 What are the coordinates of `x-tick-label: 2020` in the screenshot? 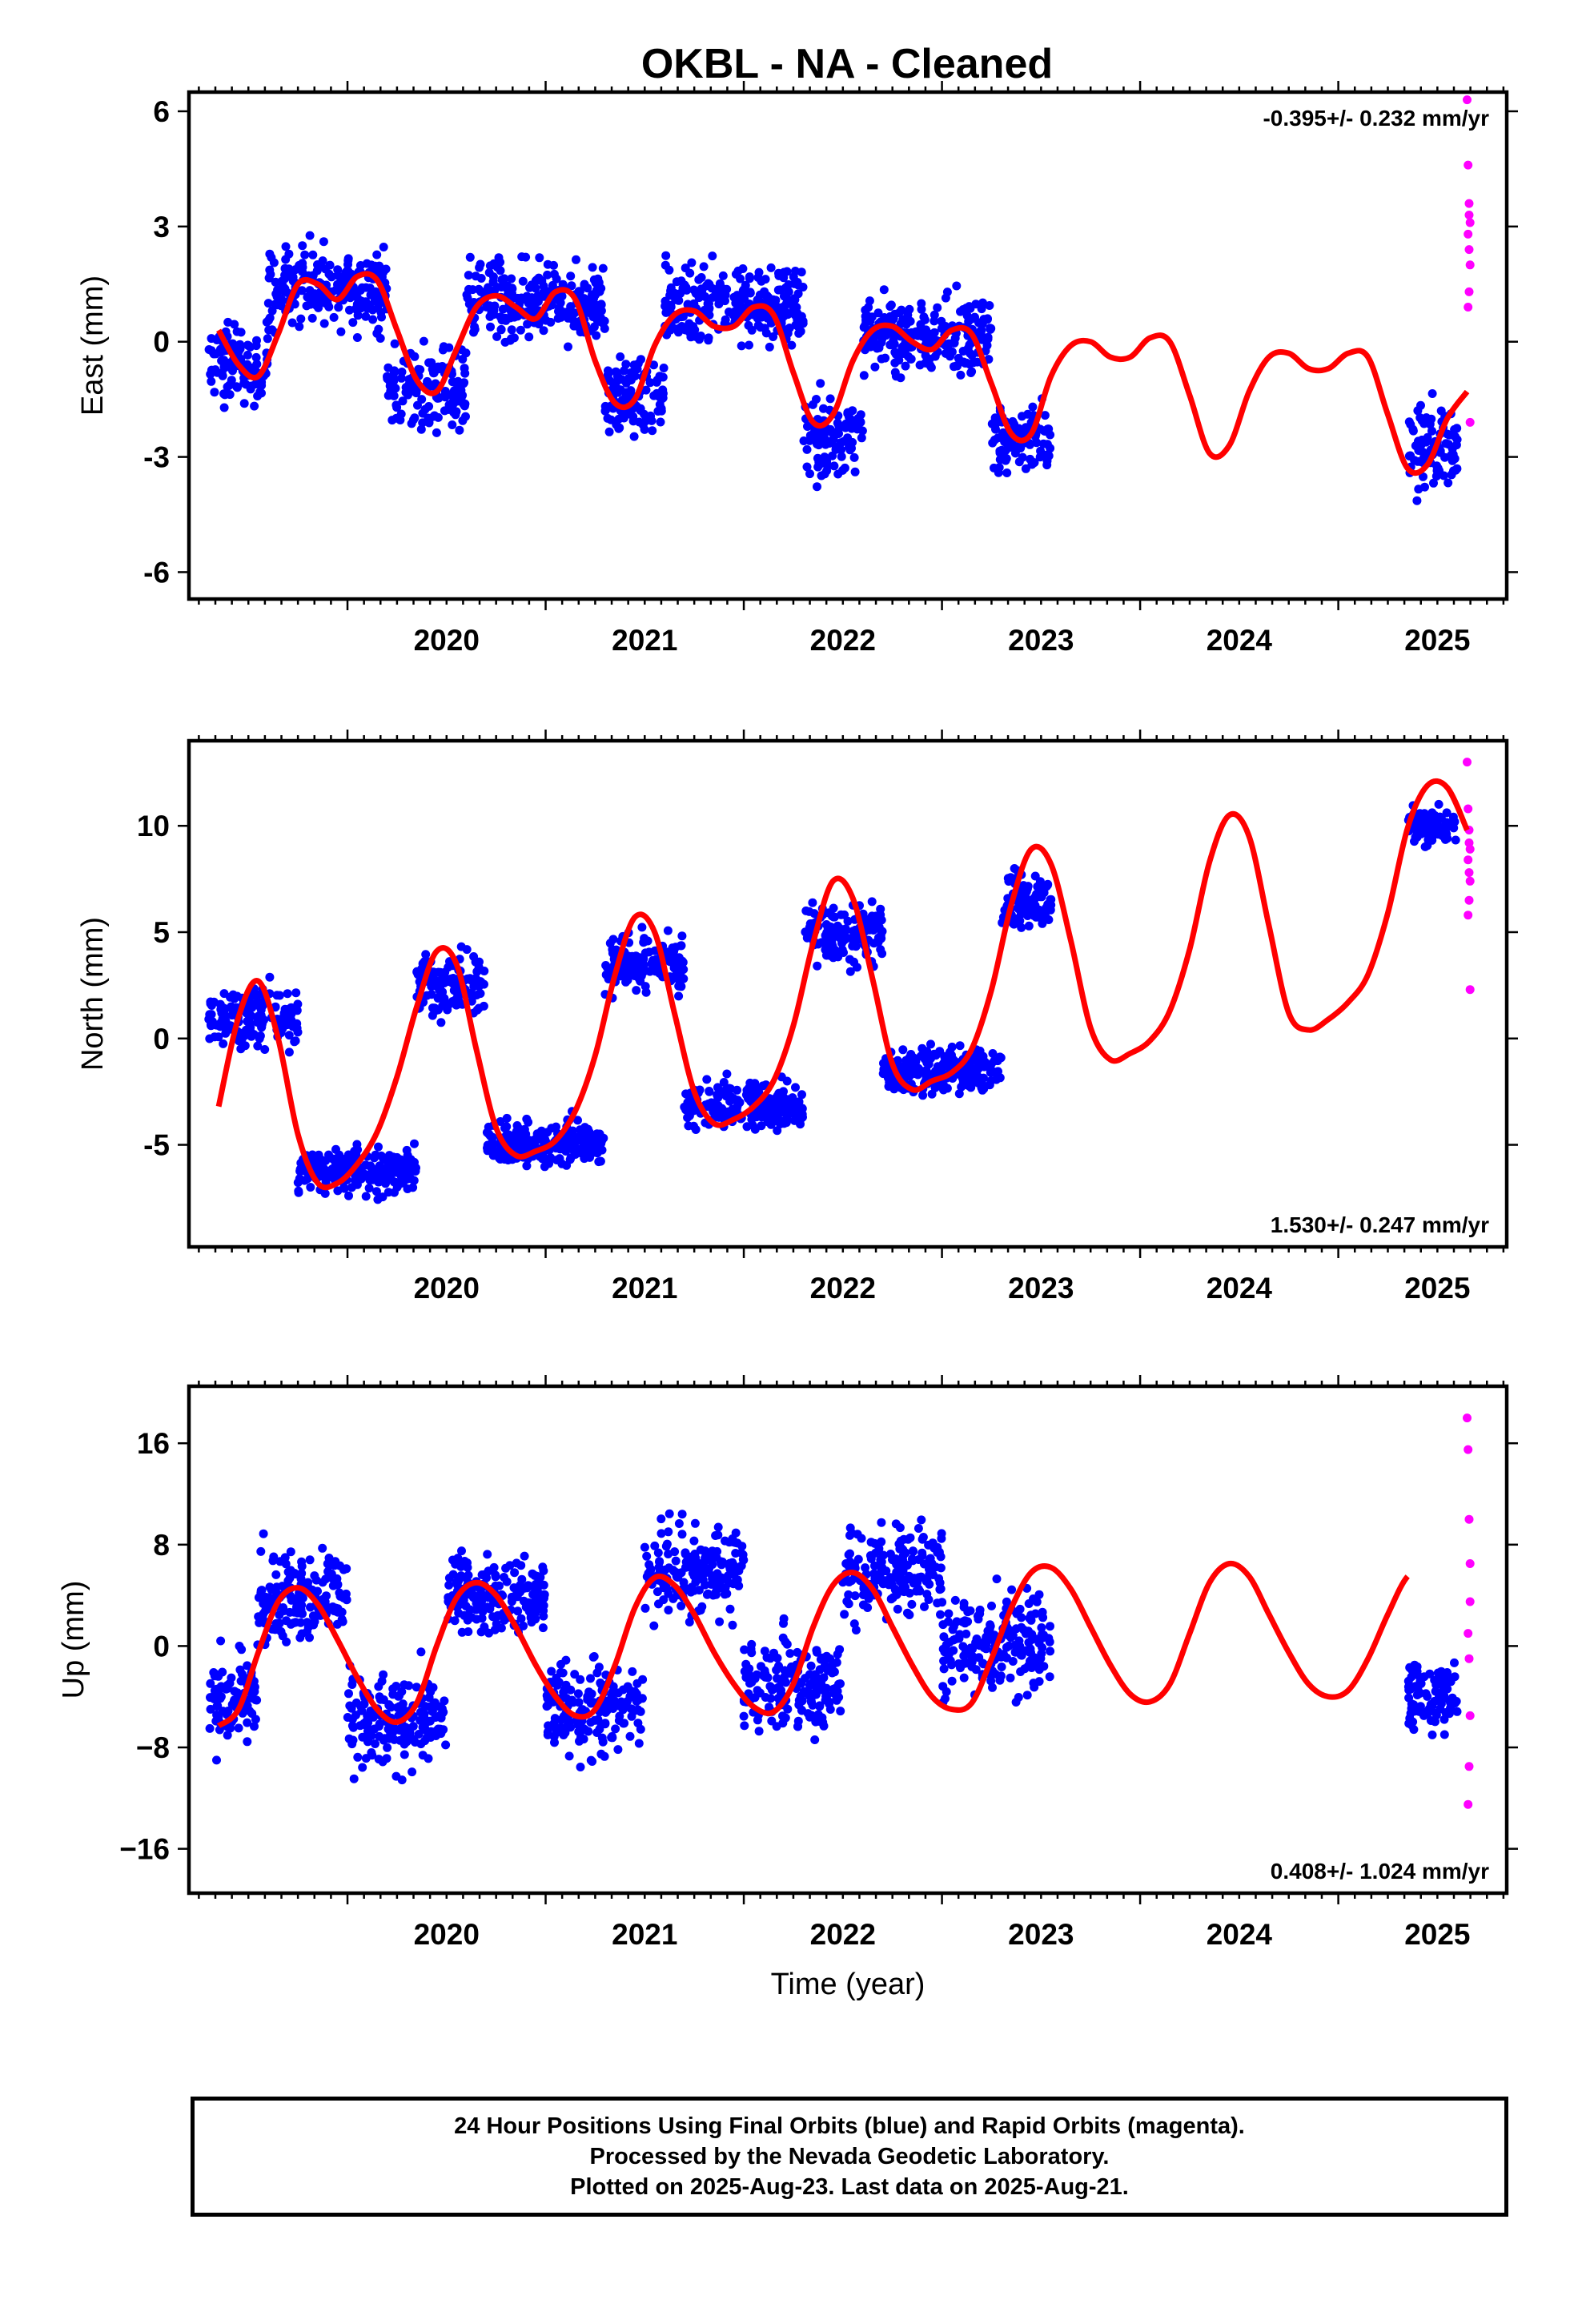 It's located at (447, 1288).